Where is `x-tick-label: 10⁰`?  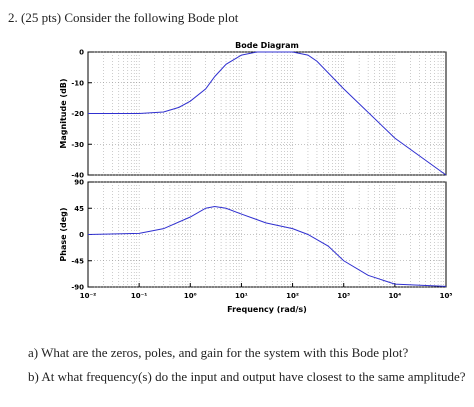 x-tick-label: 10⁰ is located at coordinates (190, 296).